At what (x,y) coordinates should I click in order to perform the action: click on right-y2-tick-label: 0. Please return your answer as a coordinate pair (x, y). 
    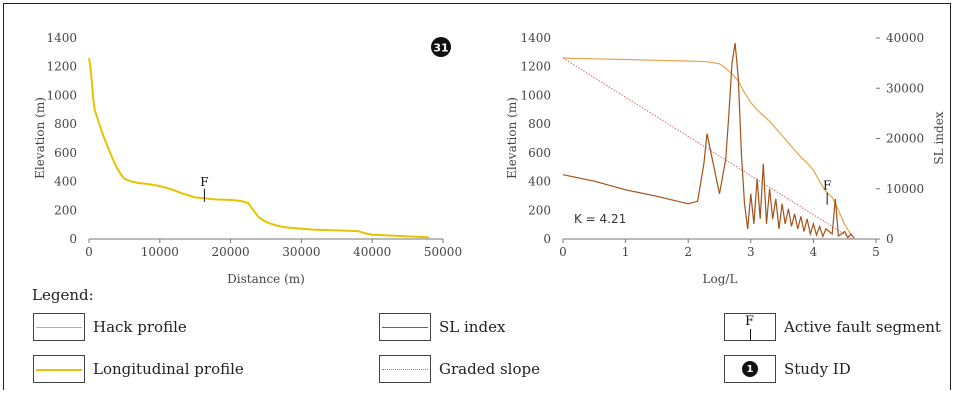
    Looking at the image, I should click on (890, 239).